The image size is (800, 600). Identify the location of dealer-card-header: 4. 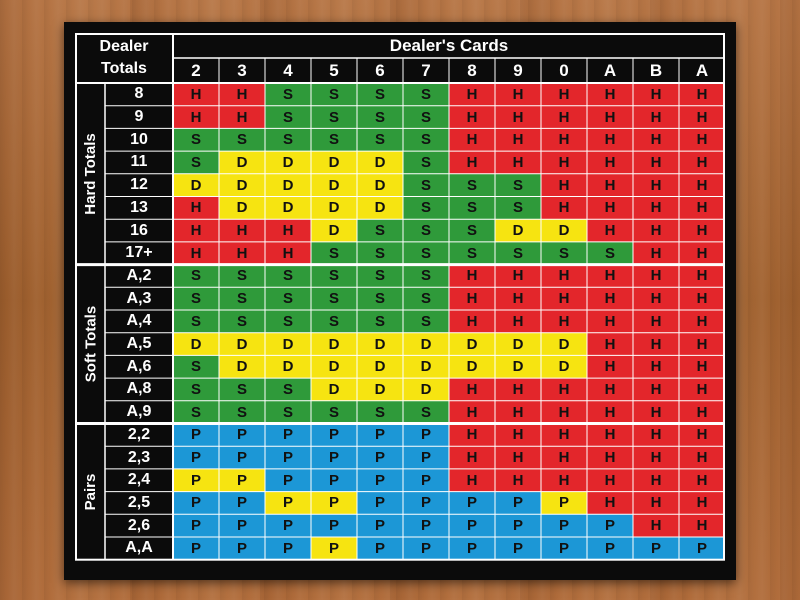
(288, 70).